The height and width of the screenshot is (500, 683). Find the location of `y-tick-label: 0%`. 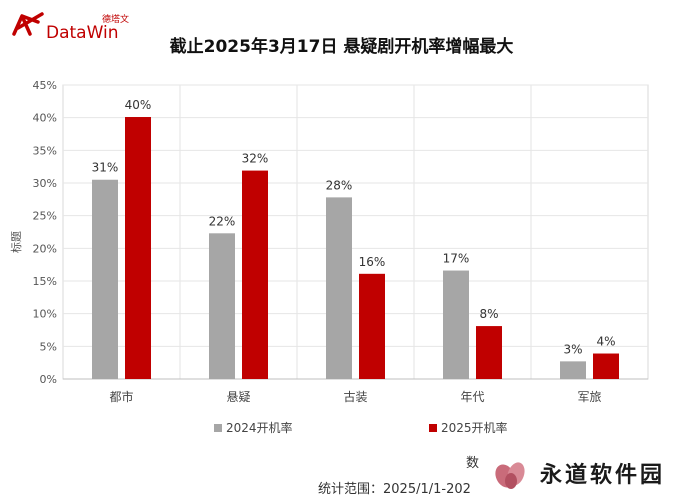

y-tick-label: 0% is located at coordinates (48, 379).